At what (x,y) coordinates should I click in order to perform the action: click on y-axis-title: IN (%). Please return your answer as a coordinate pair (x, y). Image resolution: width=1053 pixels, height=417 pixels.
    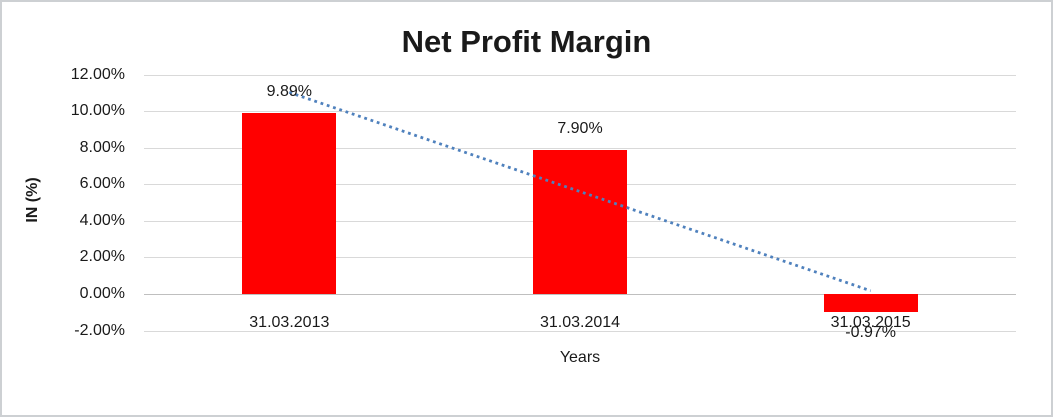
    Looking at the image, I should click on (32, 200).